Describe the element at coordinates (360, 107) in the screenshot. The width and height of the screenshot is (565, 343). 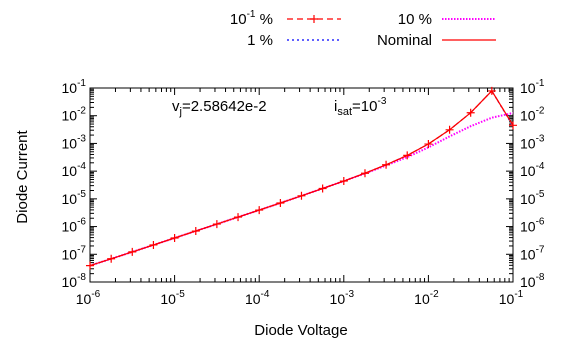
I see `isat-annotation: isat=10-3` at that location.